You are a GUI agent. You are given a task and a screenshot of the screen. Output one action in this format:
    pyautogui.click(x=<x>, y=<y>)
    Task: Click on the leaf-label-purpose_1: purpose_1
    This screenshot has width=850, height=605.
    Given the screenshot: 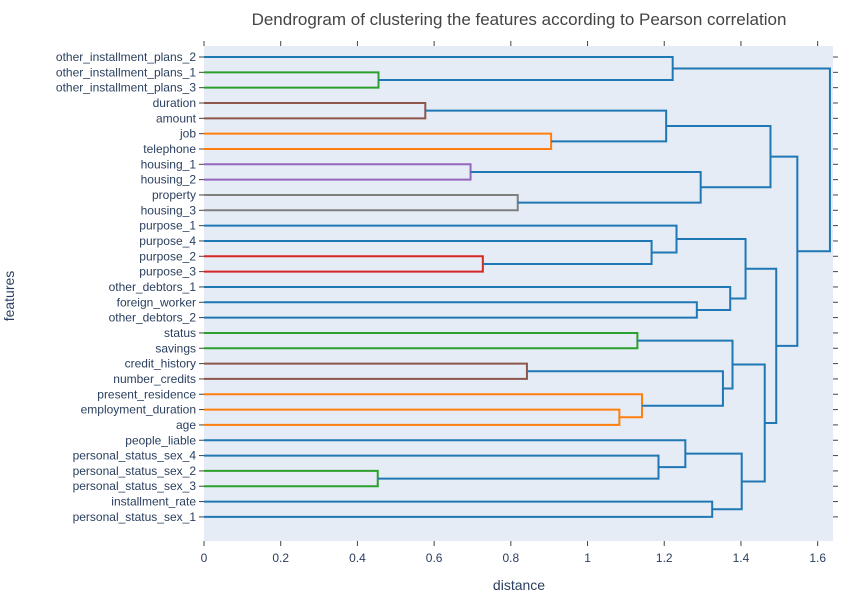 What is the action you would take?
    pyautogui.click(x=167, y=226)
    